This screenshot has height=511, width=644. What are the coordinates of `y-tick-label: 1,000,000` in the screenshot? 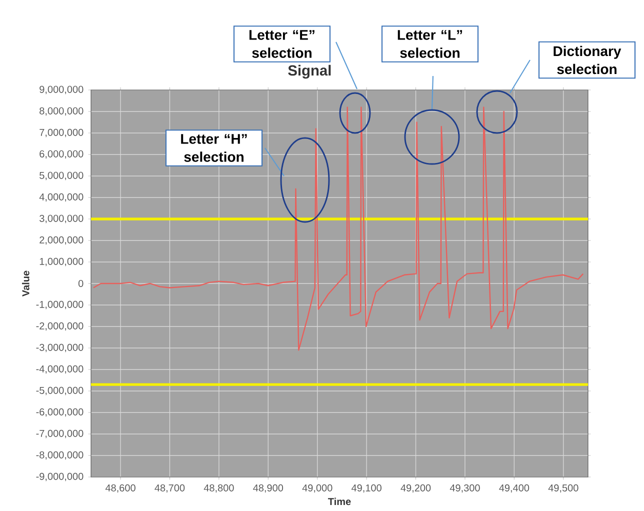 It's located at (62, 262).